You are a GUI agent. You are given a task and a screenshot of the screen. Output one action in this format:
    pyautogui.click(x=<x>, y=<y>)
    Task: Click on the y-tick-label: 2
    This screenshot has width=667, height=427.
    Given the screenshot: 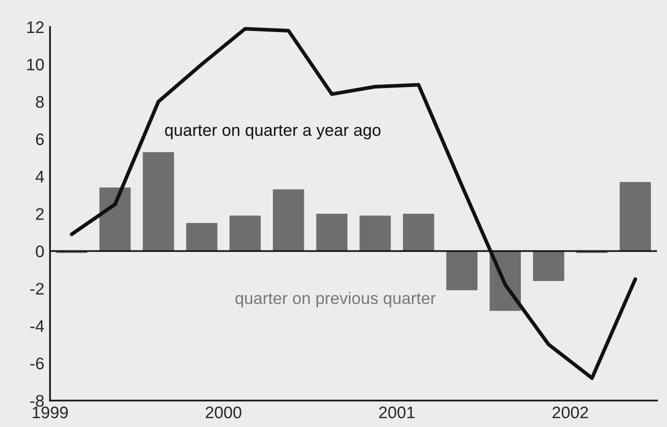 What is the action you would take?
    pyautogui.click(x=40, y=214)
    